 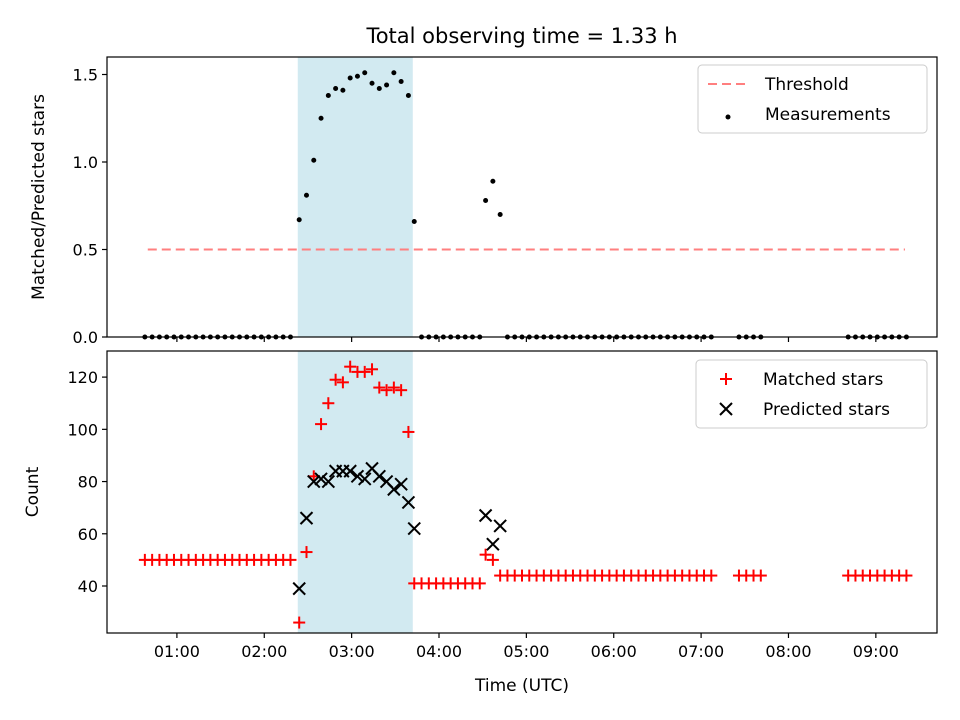 I want to click on y-tick-label: 40, so click(x=88, y=586).